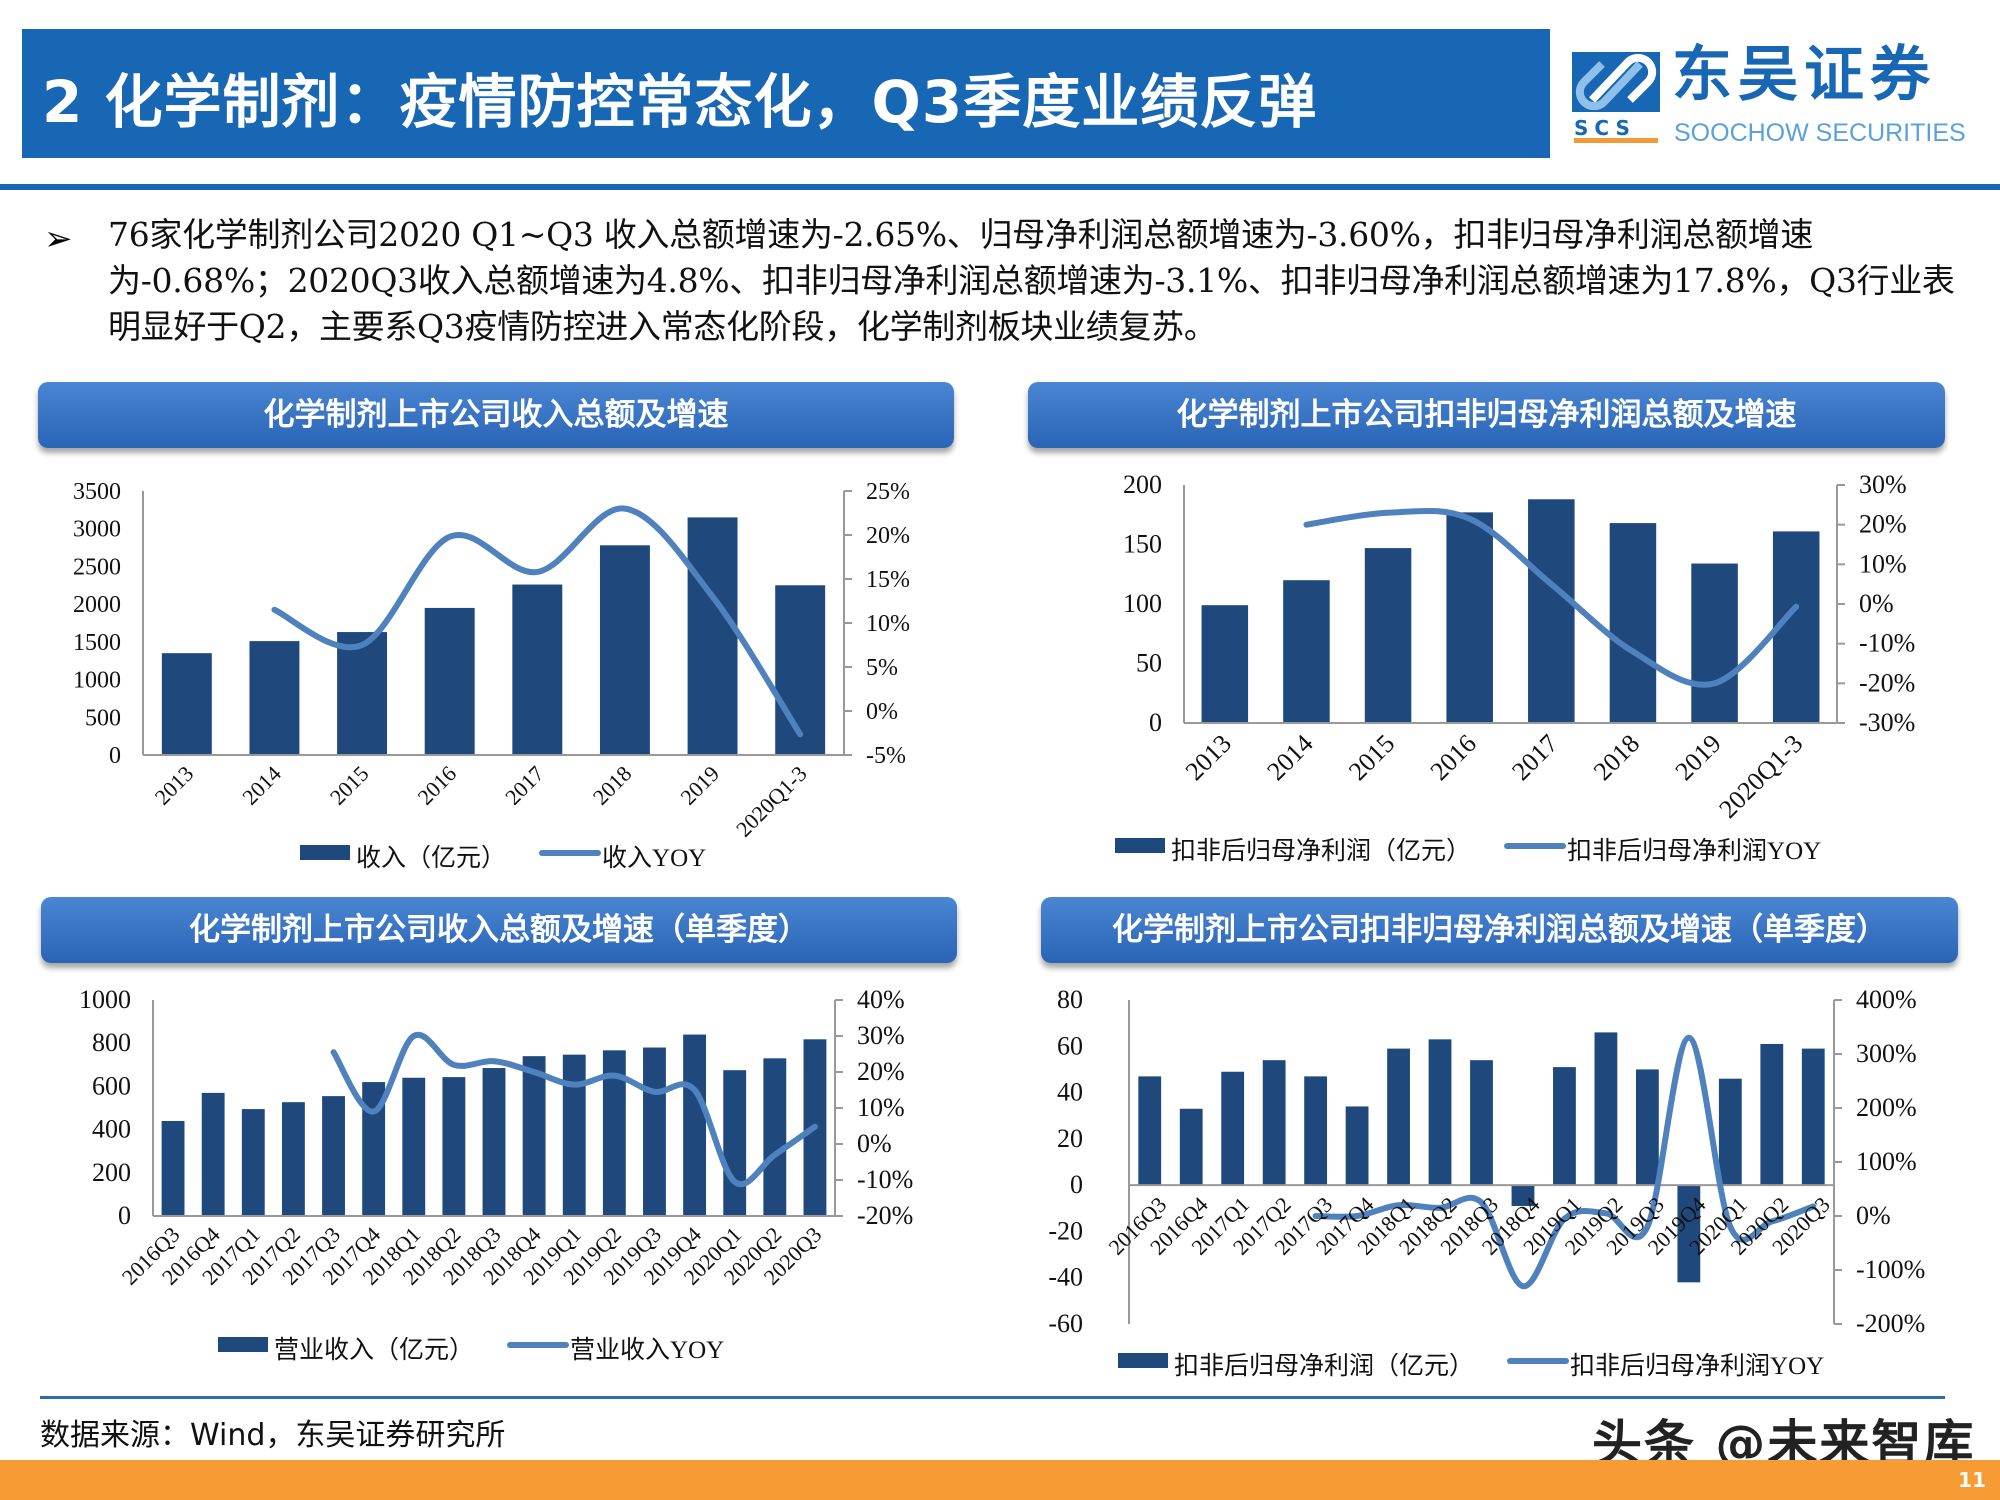 The image size is (2000, 1500). I want to click on left-tick-label: 50, so click(1149, 663).